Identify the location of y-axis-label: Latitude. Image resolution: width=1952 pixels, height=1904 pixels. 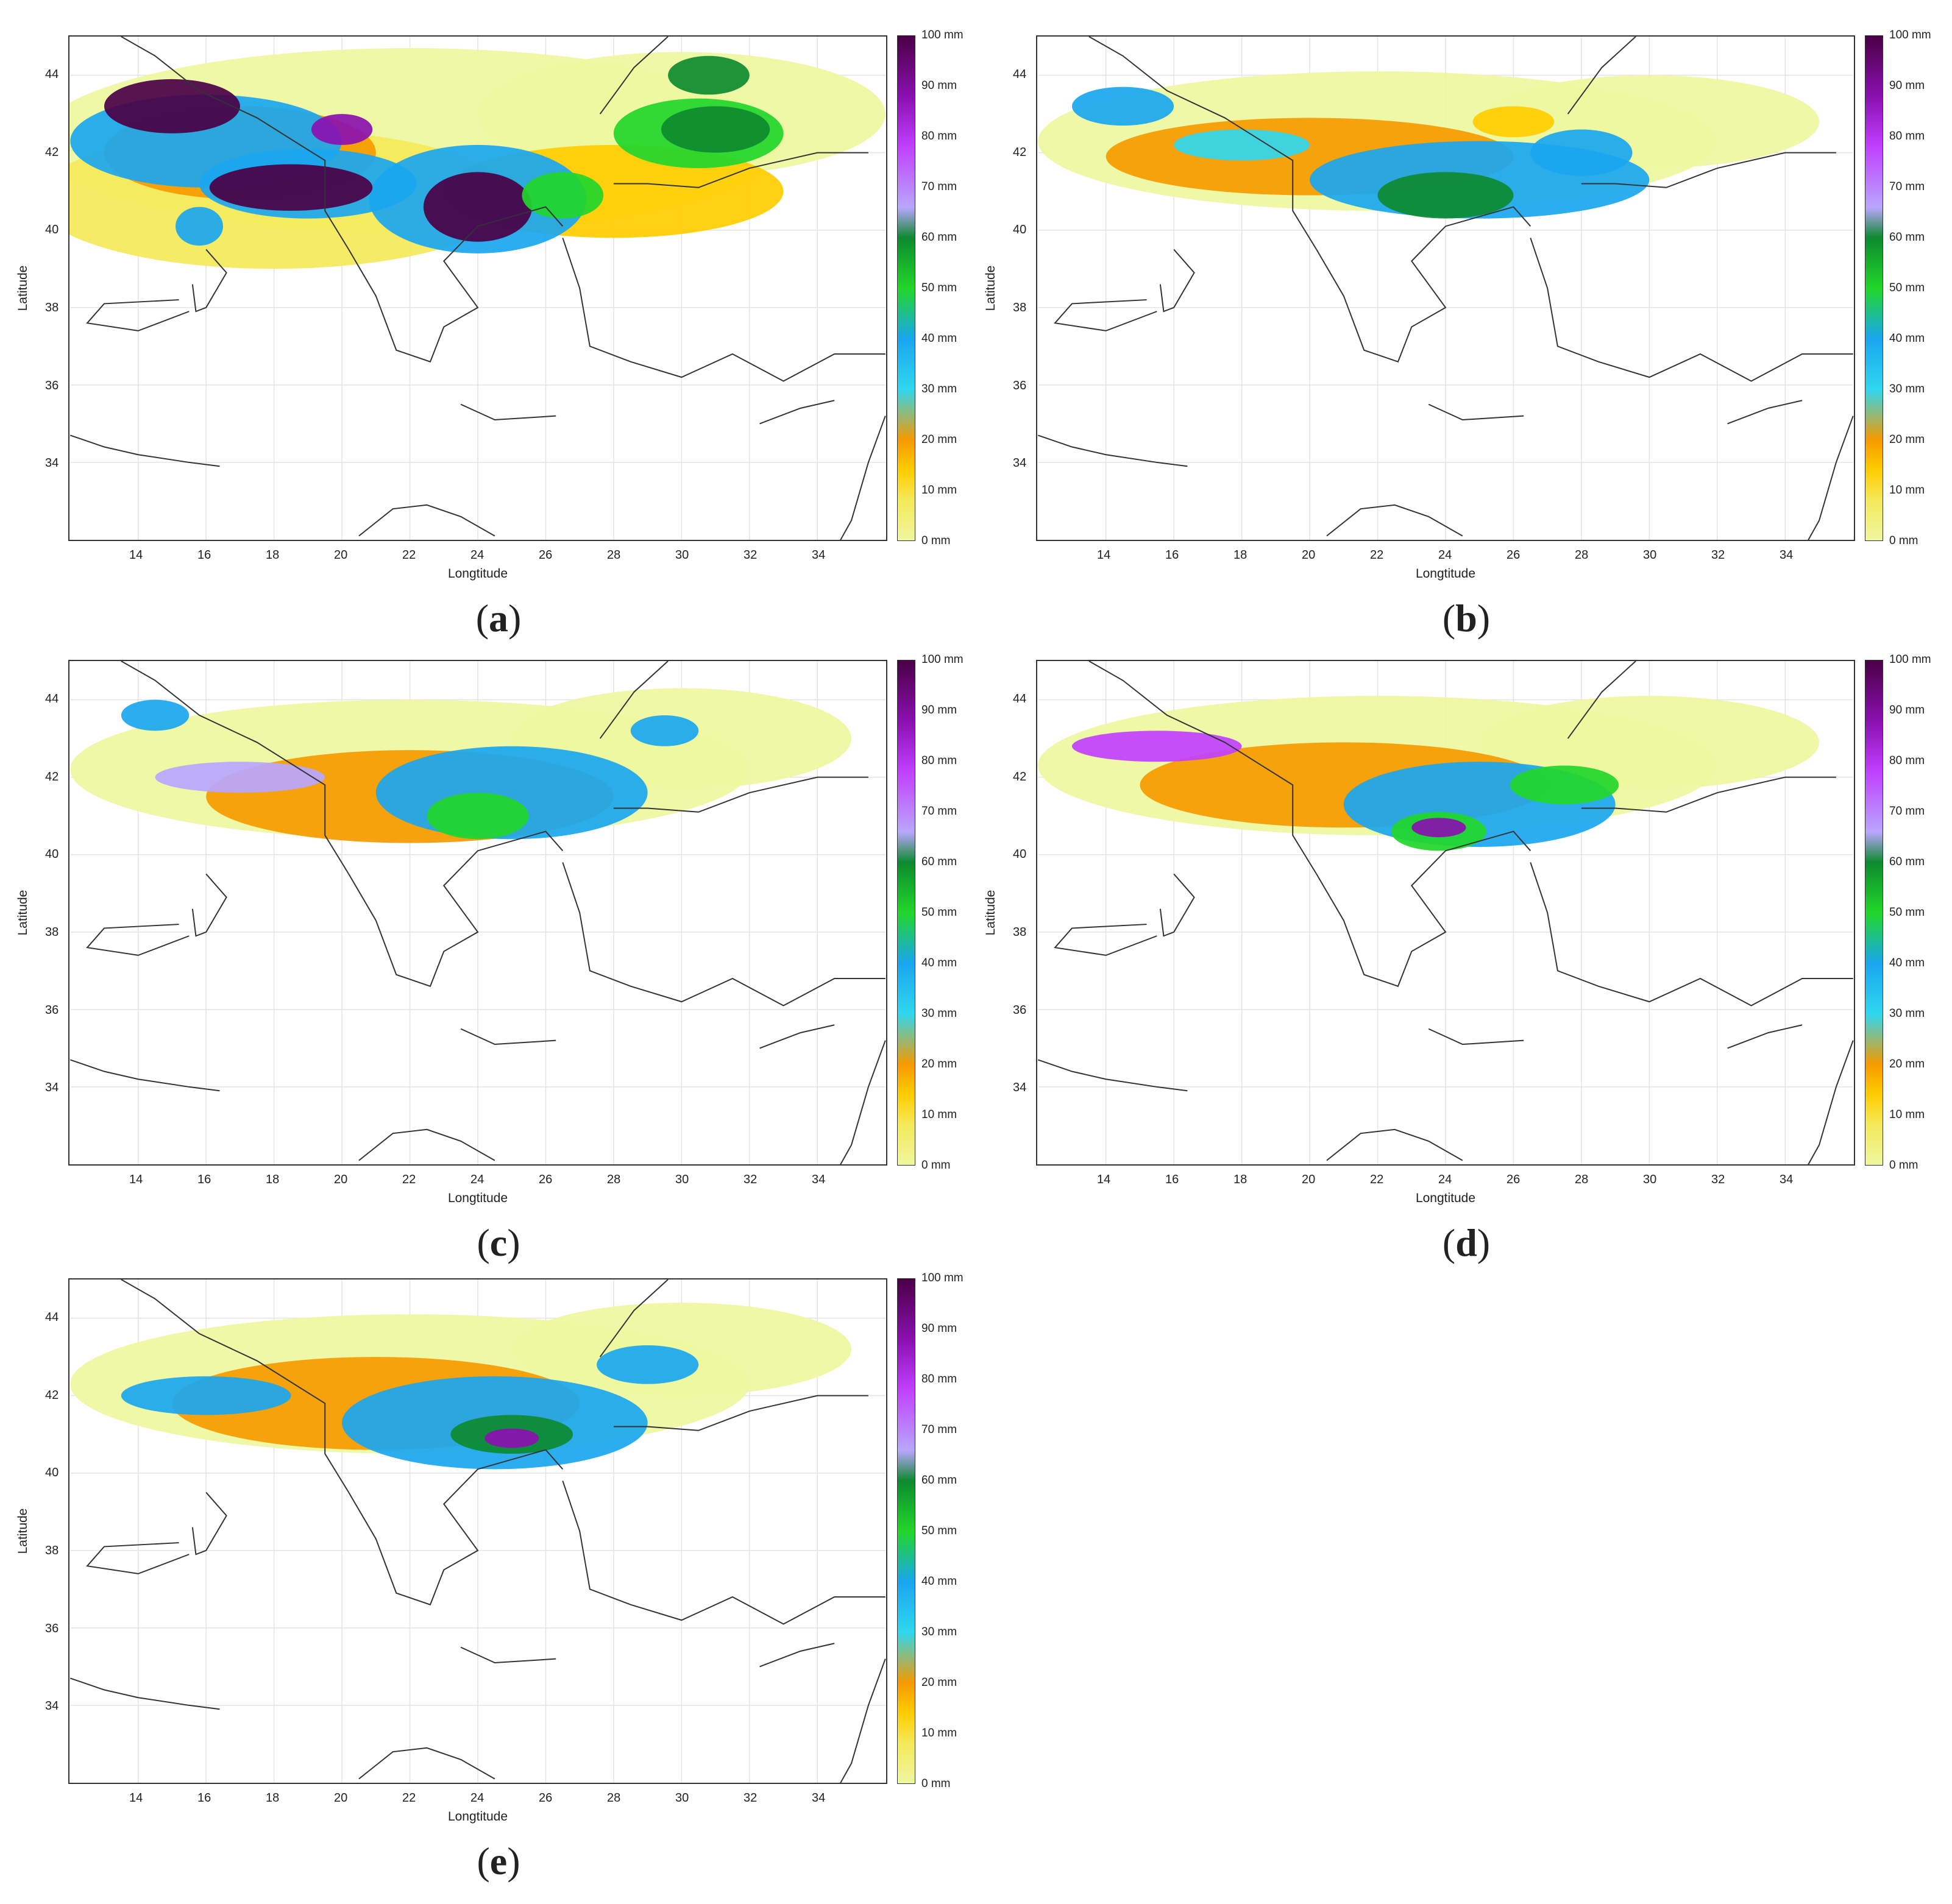
(23, 913).